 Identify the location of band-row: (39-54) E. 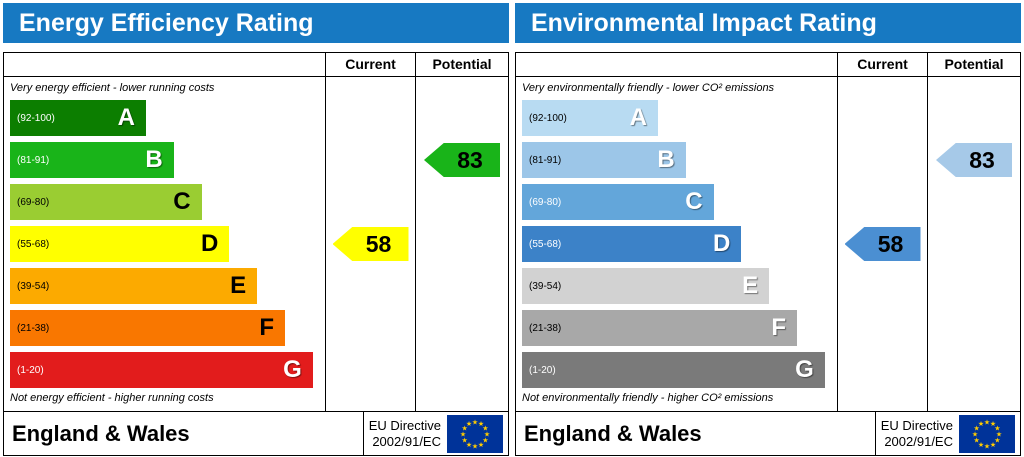
(164, 286).